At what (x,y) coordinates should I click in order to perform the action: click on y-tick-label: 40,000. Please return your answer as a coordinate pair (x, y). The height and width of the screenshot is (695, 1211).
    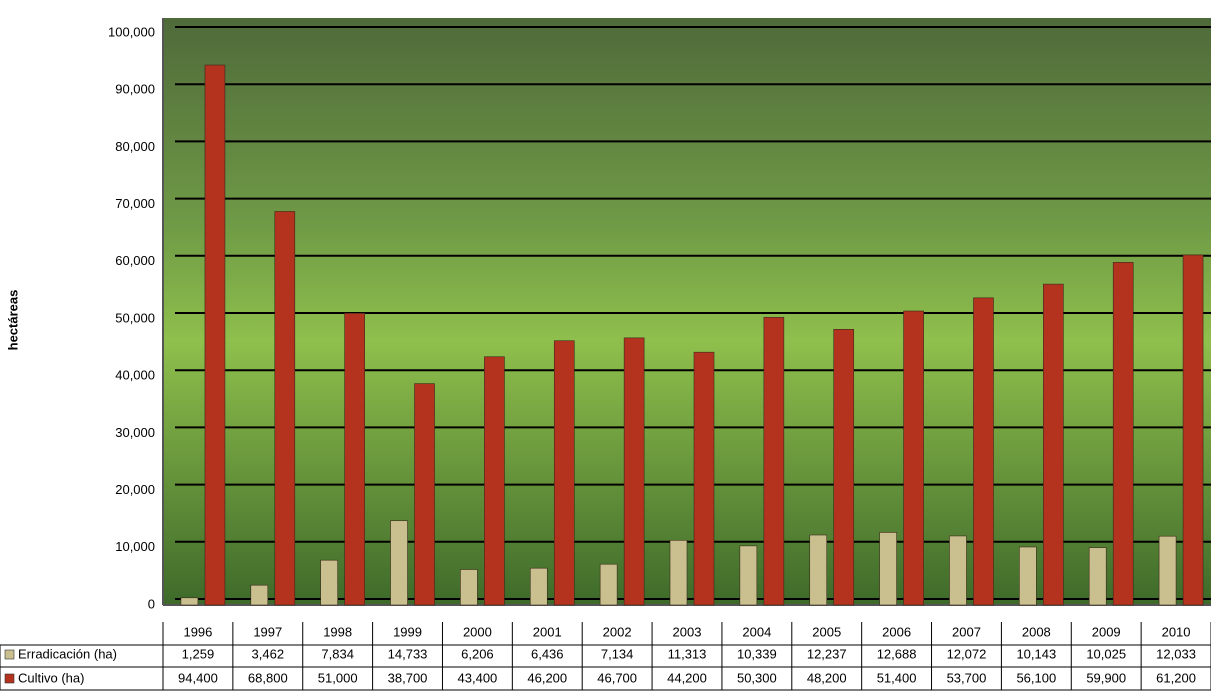
    Looking at the image, I should click on (135, 375).